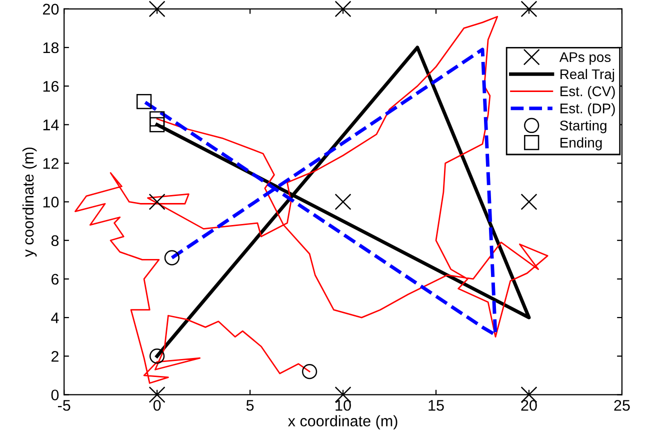  What do you see at coordinates (587, 109) in the screenshot?
I see `legend-label: Est. (DP)` at bounding box center [587, 109].